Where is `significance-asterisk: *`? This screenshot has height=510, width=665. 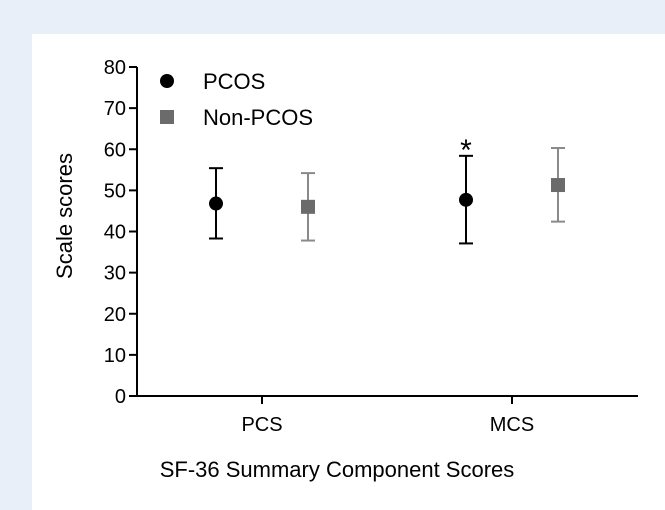
significance-asterisk: * is located at coordinates (466, 150).